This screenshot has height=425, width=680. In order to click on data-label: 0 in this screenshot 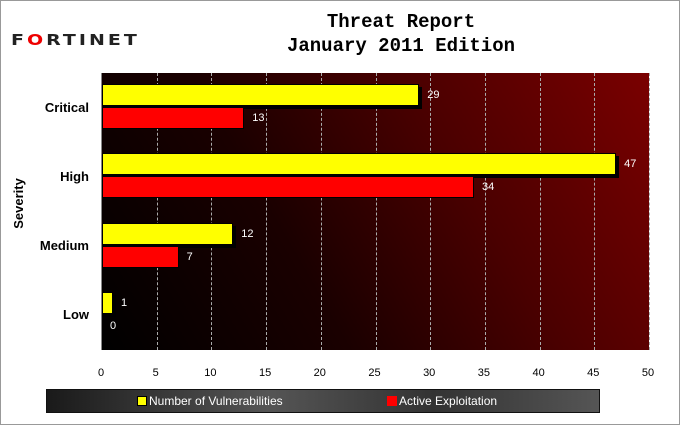, I will do `click(113, 325)`.